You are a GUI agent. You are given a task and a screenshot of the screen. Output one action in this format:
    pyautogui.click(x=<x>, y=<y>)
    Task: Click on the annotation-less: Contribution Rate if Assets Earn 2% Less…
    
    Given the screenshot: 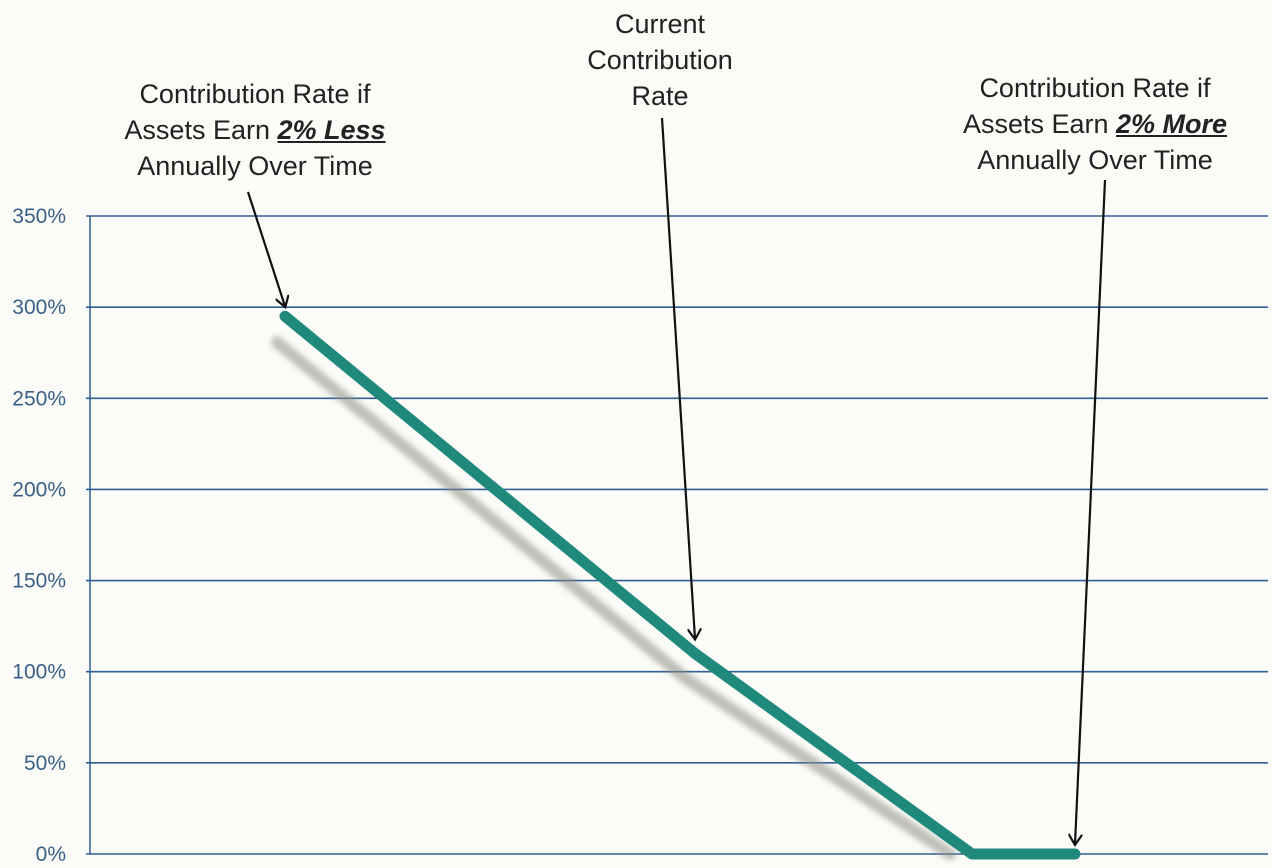 What is the action you would take?
    pyautogui.click(x=255, y=130)
    